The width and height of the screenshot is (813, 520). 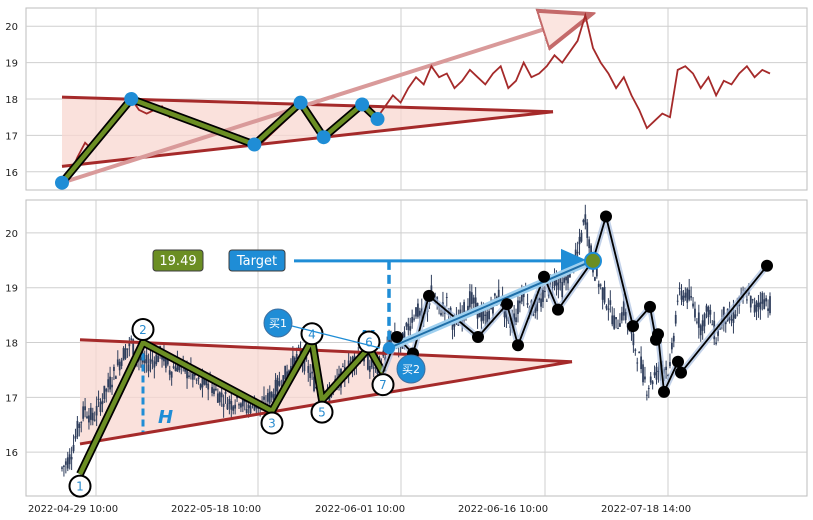 What do you see at coordinates (389, 348) in the screenshot?
I see `breakout-point` at bounding box center [389, 348].